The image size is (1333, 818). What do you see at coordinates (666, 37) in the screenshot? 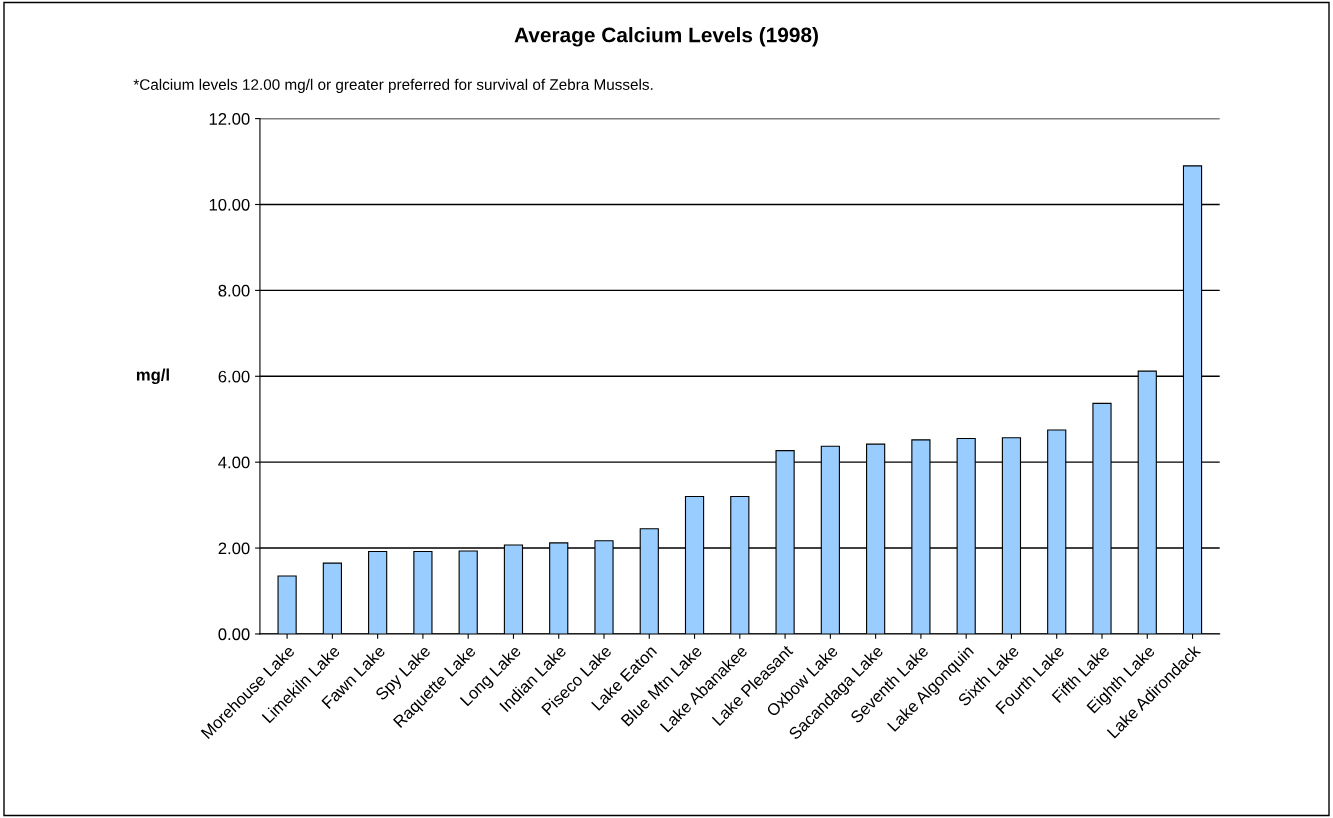
I see `chart-title: Average Calcium Levels (1998)` at bounding box center [666, 37].